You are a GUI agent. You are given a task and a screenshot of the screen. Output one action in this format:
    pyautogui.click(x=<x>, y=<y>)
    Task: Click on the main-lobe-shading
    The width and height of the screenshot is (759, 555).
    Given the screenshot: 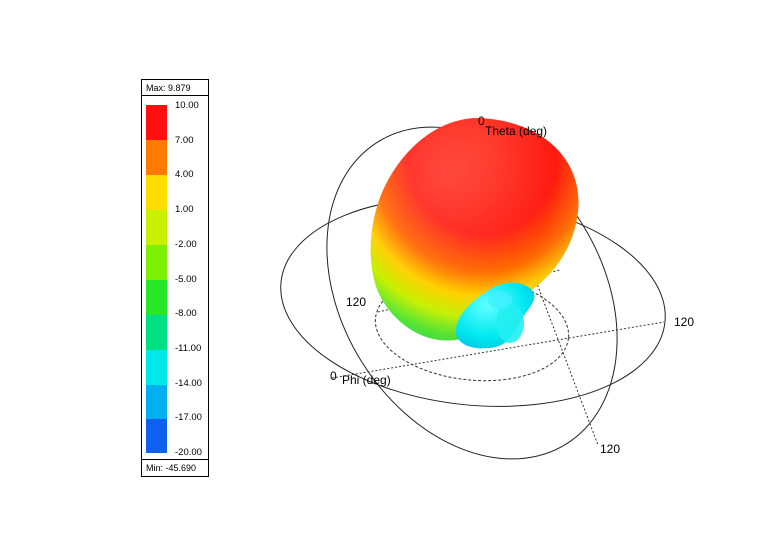 What is the action you would take?
    pyautogui.click(x=474, y=229)
    